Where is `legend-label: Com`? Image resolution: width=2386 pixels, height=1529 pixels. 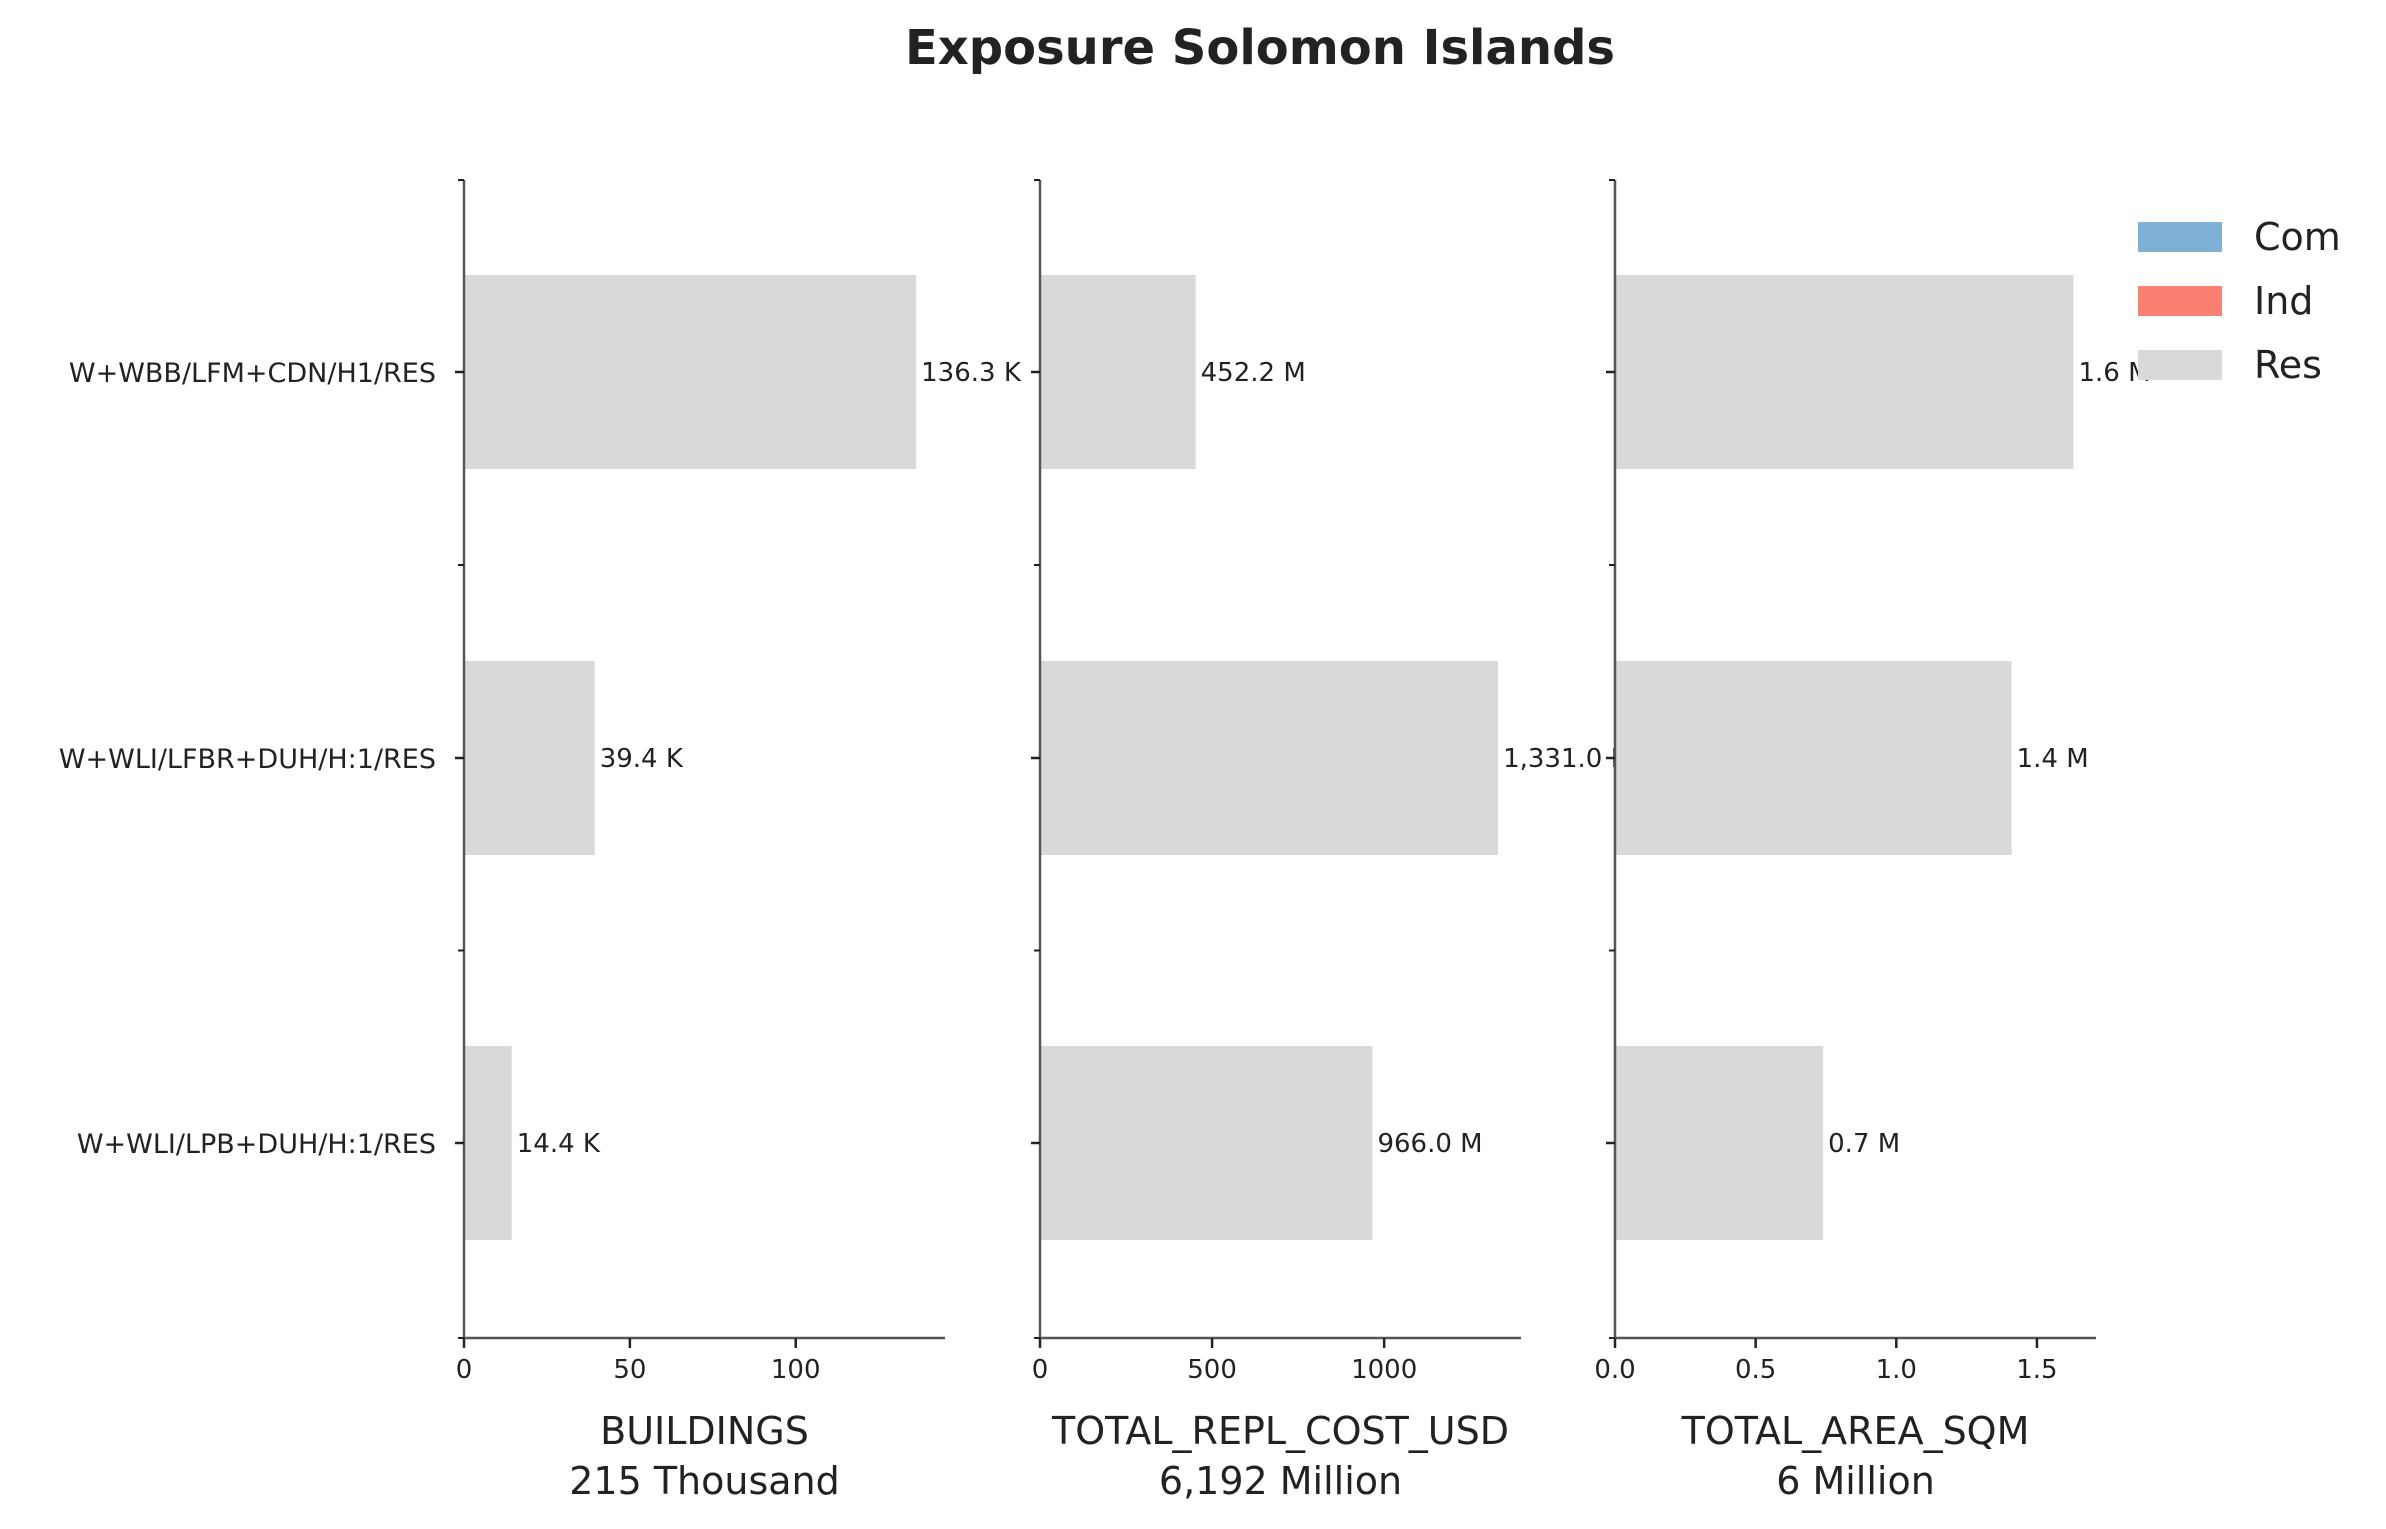 legend-label: Com is located at coordinates (2297, 237).